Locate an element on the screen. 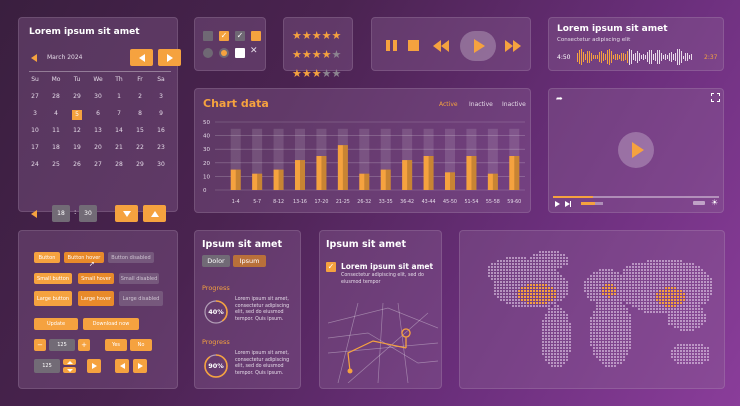  calendar-day: 12 is located at coordinates (77, 130).